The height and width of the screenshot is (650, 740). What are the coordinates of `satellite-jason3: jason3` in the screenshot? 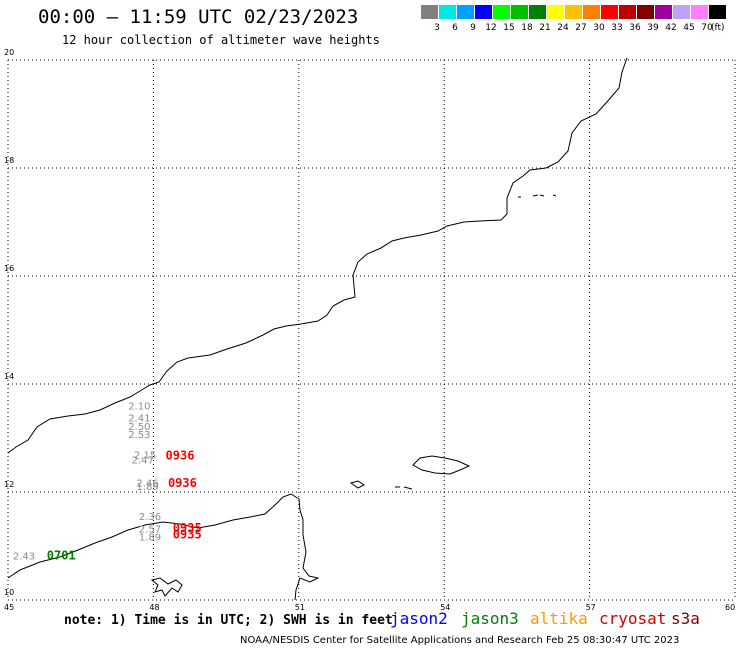 It's located at (490, 618).